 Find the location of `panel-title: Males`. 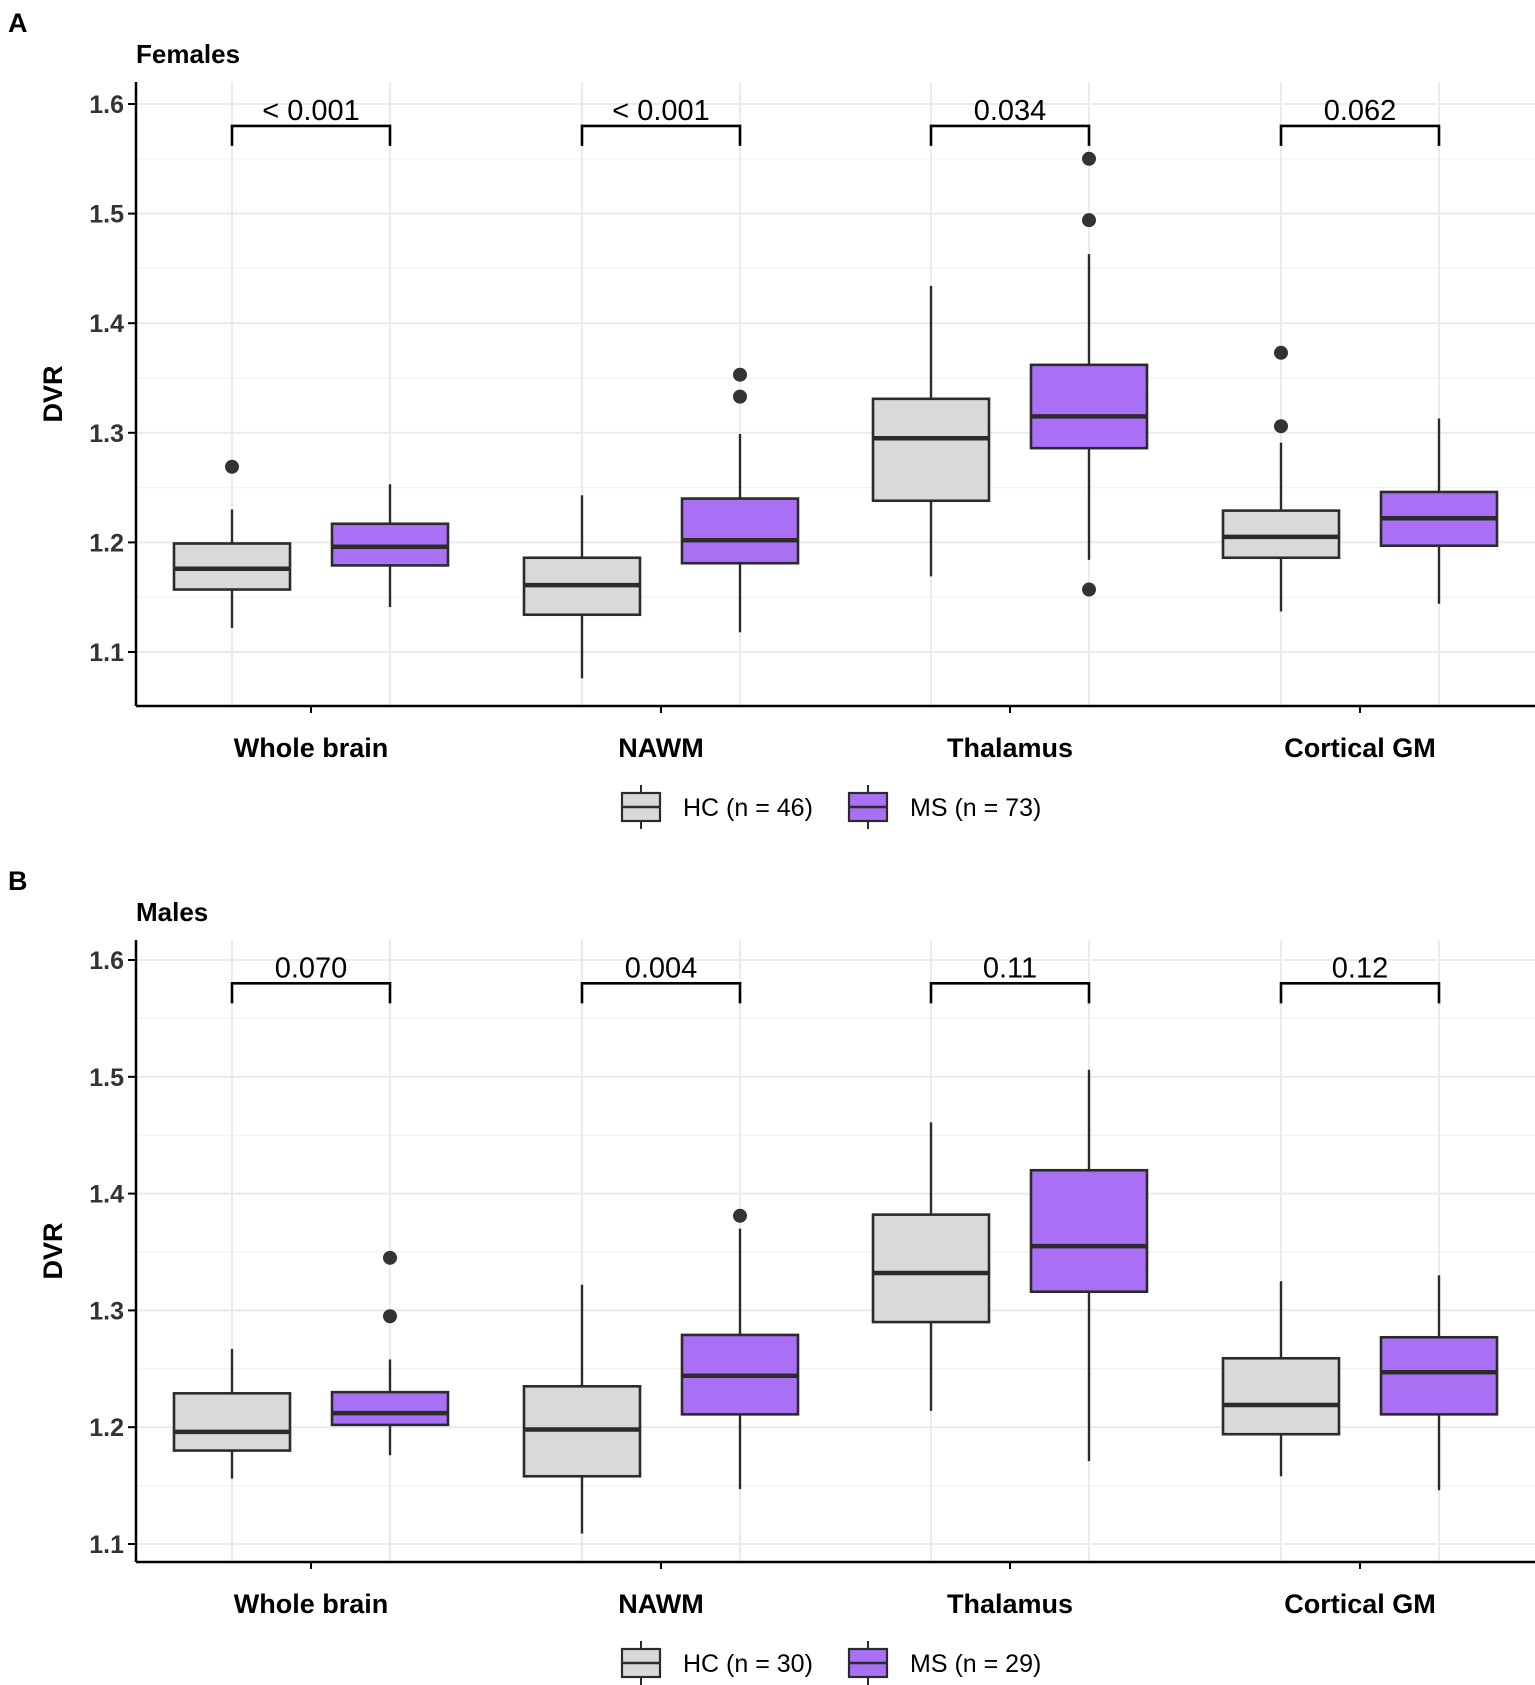

panel-title: Males is located at coordinates (172, 912).